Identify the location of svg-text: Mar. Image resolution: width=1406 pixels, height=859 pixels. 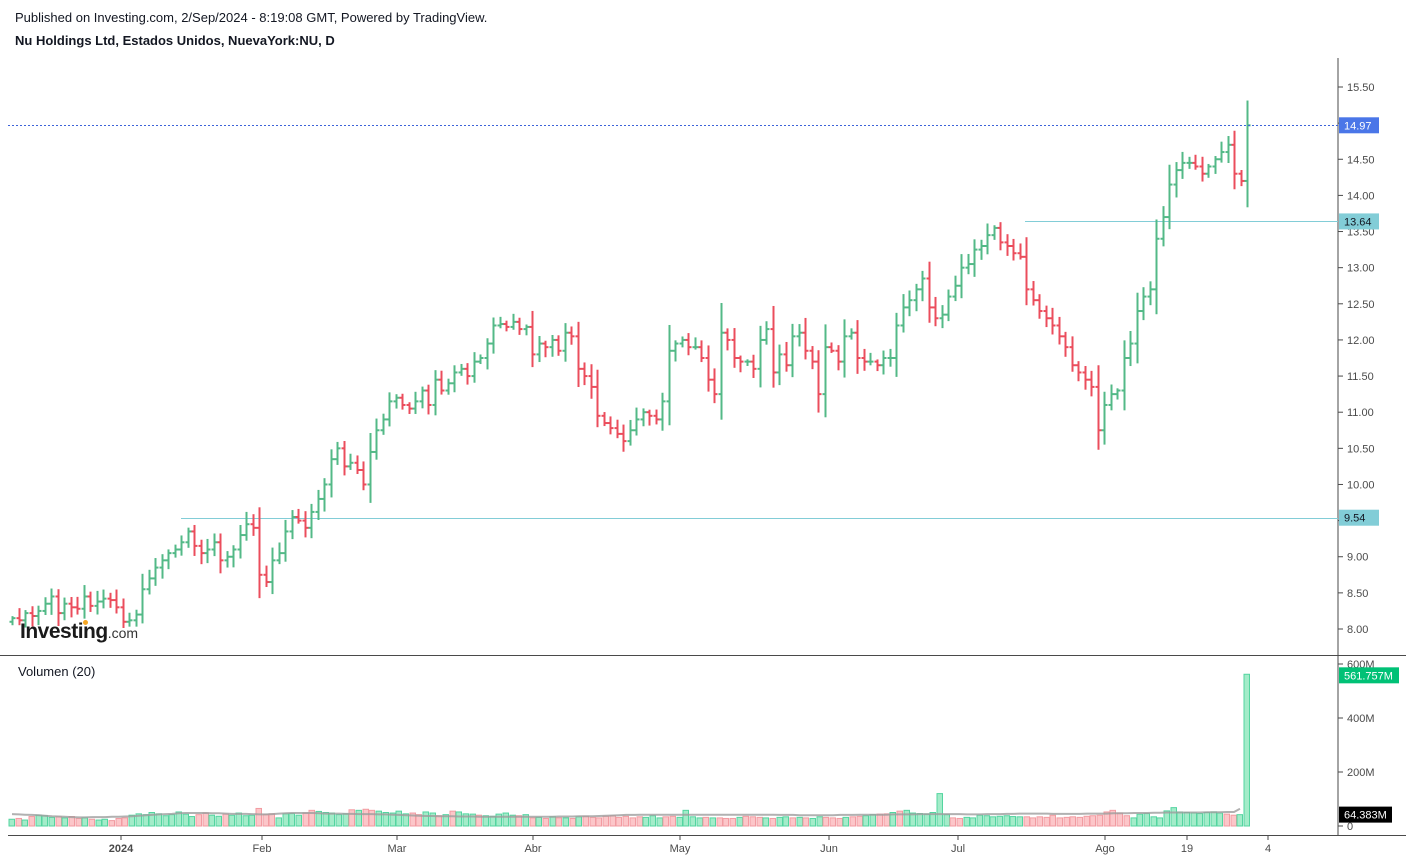
(397, 849).